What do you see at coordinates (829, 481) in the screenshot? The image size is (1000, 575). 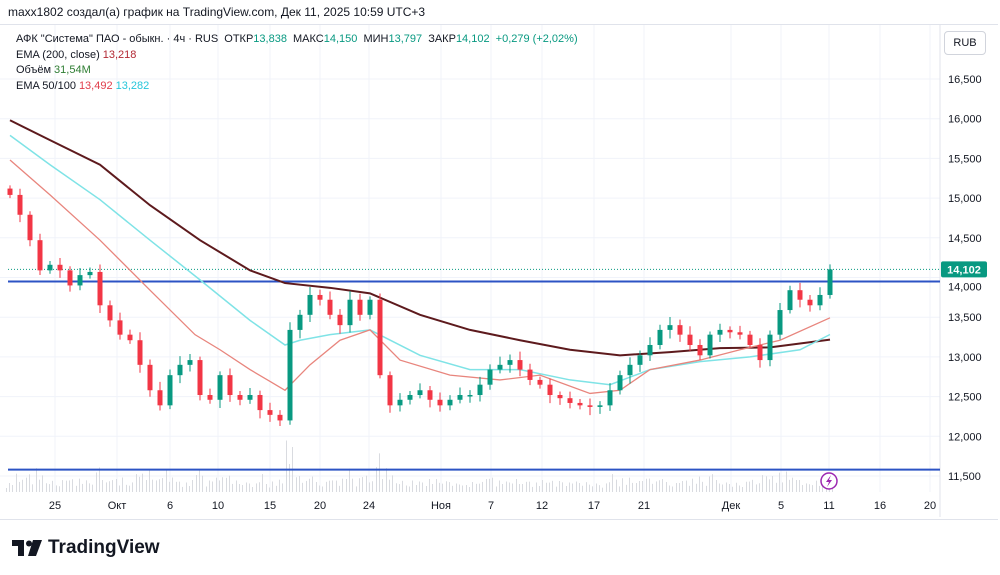 I see `alert-icon` at bounding box center [829, 481].